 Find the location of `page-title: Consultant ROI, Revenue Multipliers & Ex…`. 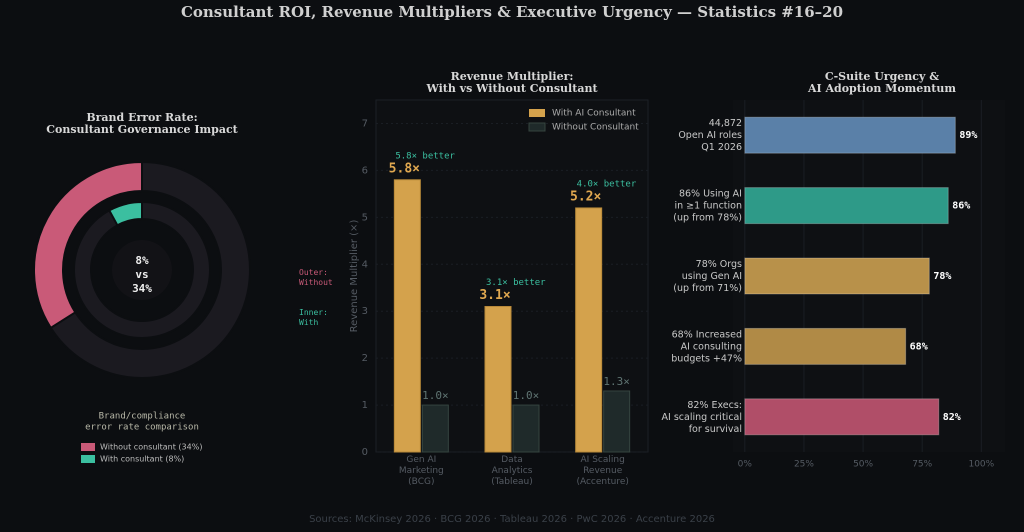

page-title: Consultant ROI, Revenue Multipliers & Ex… is located at coordinates (512, 12).